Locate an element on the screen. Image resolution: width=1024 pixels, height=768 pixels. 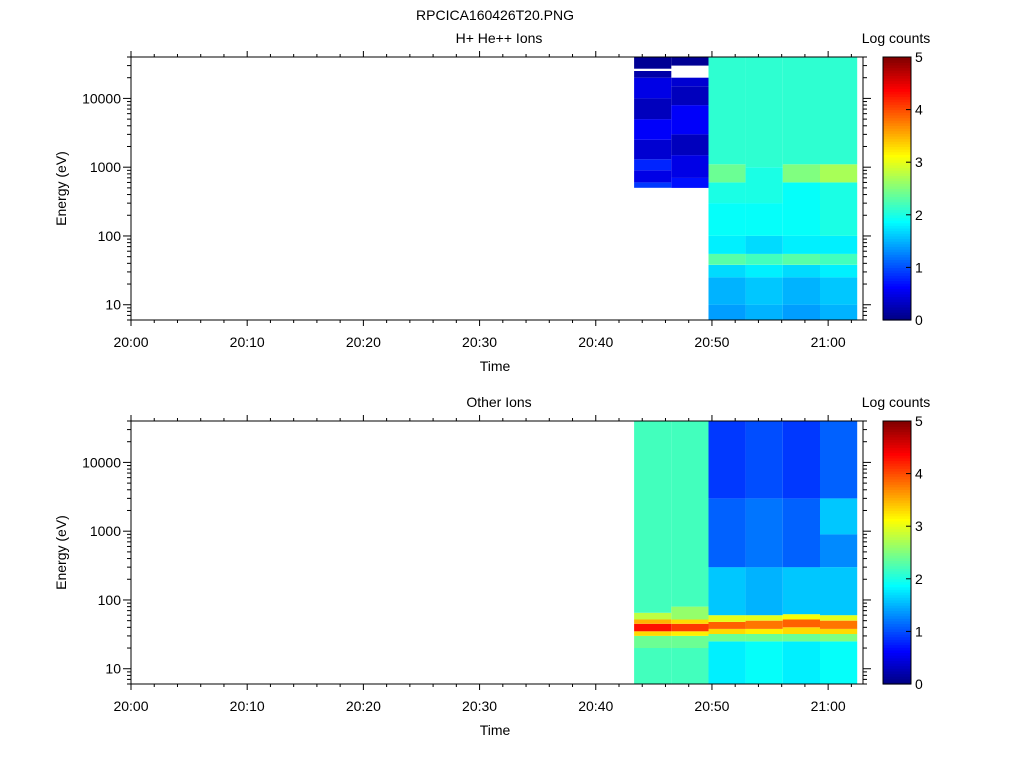
y-tick-label: 10000 is located at coordinates (101, 98).